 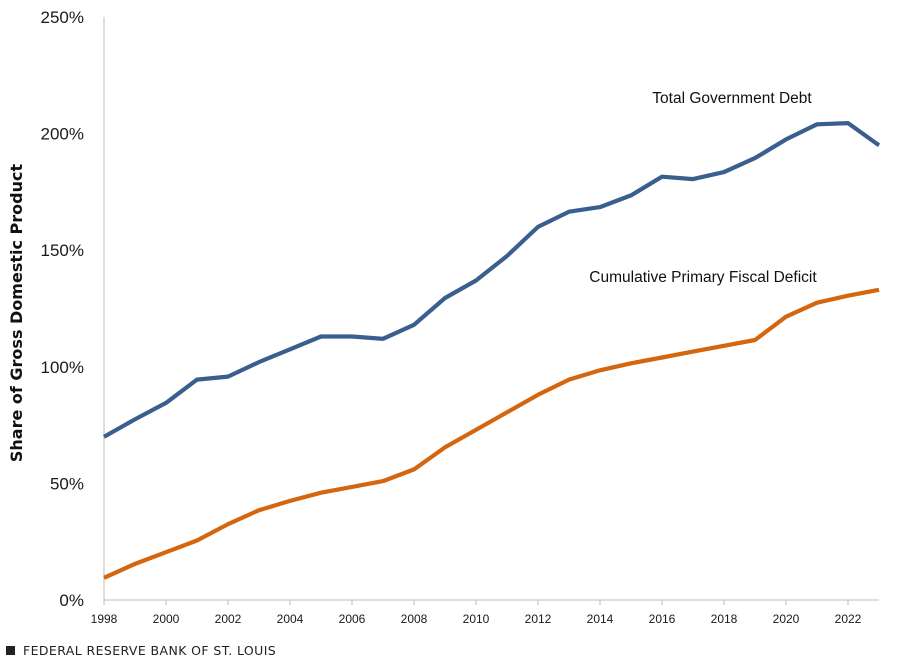 I want to click on y-tick-label: 250%, so click(x=62, y=17).